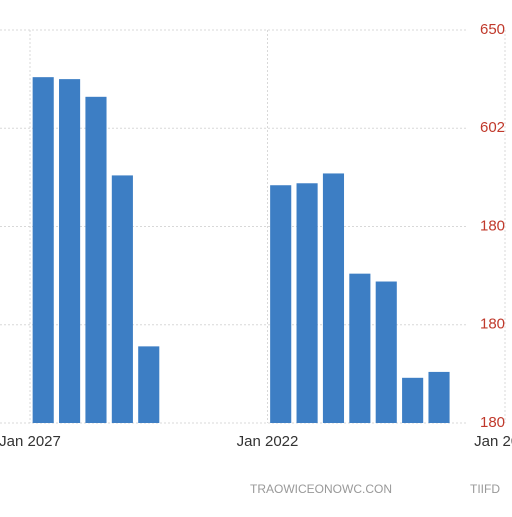 This screenshot has width=512, height=517. What do you see at coordinates (321, 489) in the screenshot?
I see `watermark: TRAOWICEONOWC.CON` at bounding box center [321, 489].